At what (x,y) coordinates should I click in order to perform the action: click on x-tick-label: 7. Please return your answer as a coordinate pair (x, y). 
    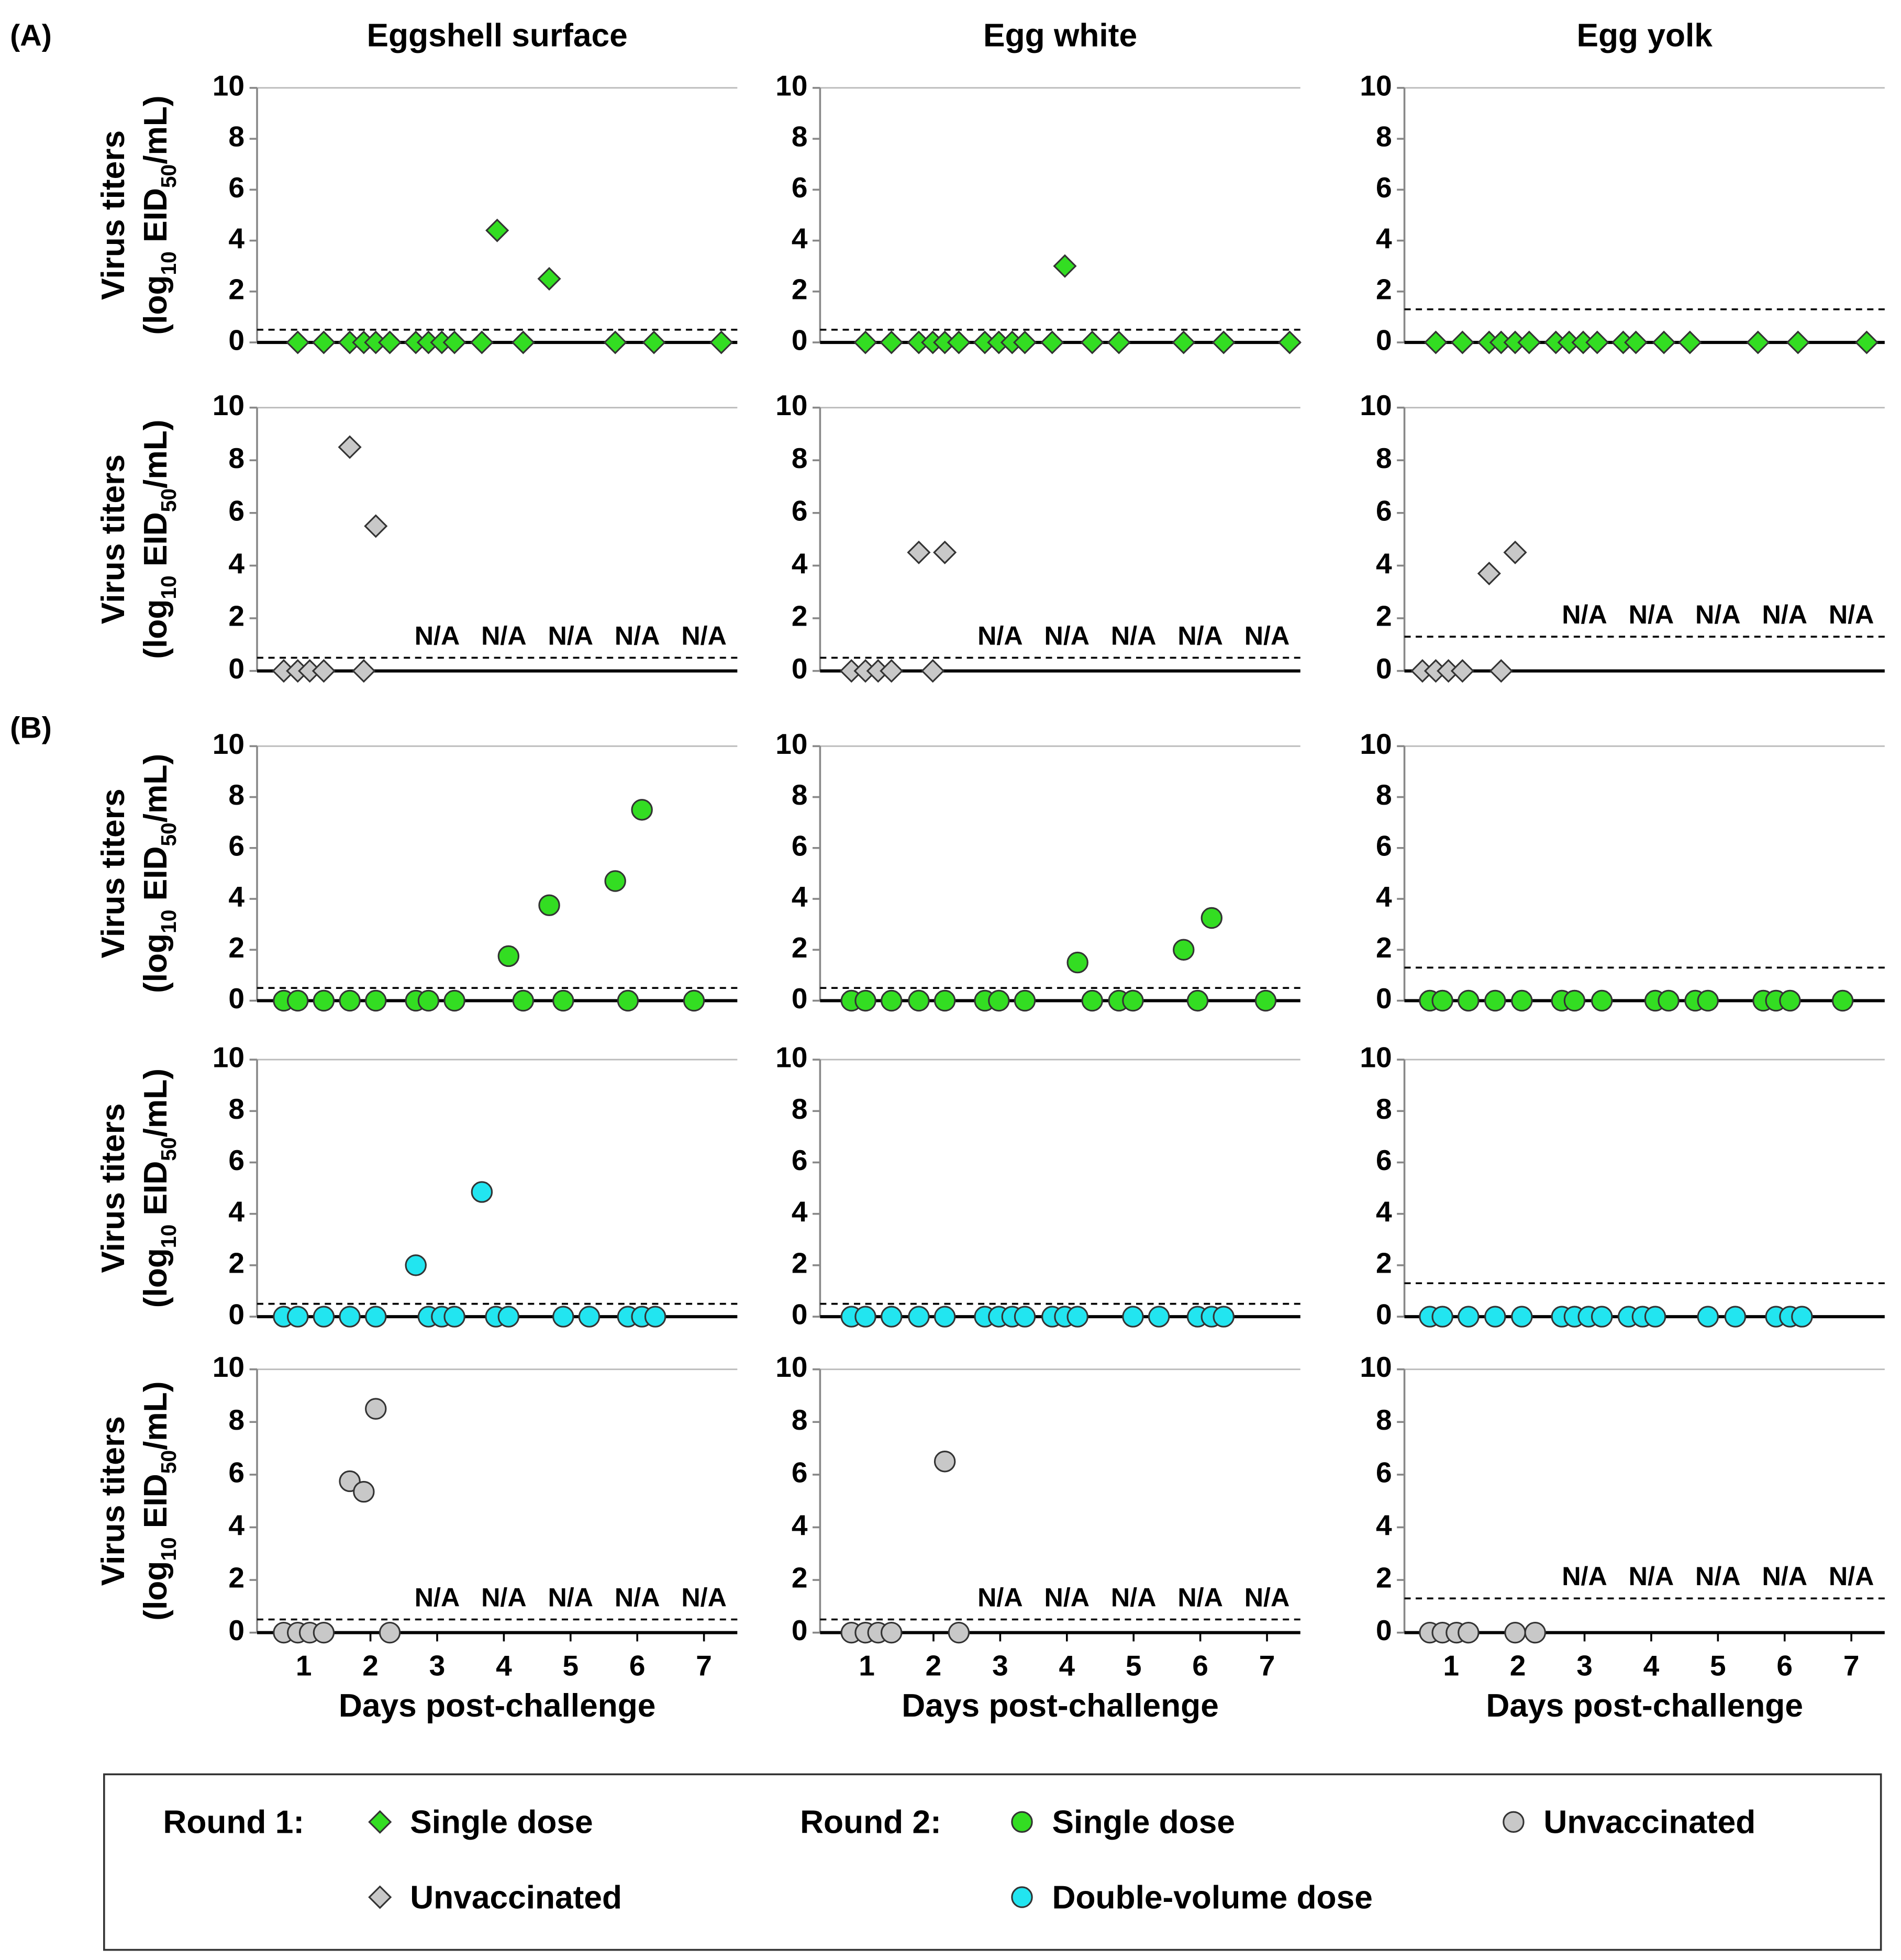
    Looking at the image, I should click on (1267, 1665).